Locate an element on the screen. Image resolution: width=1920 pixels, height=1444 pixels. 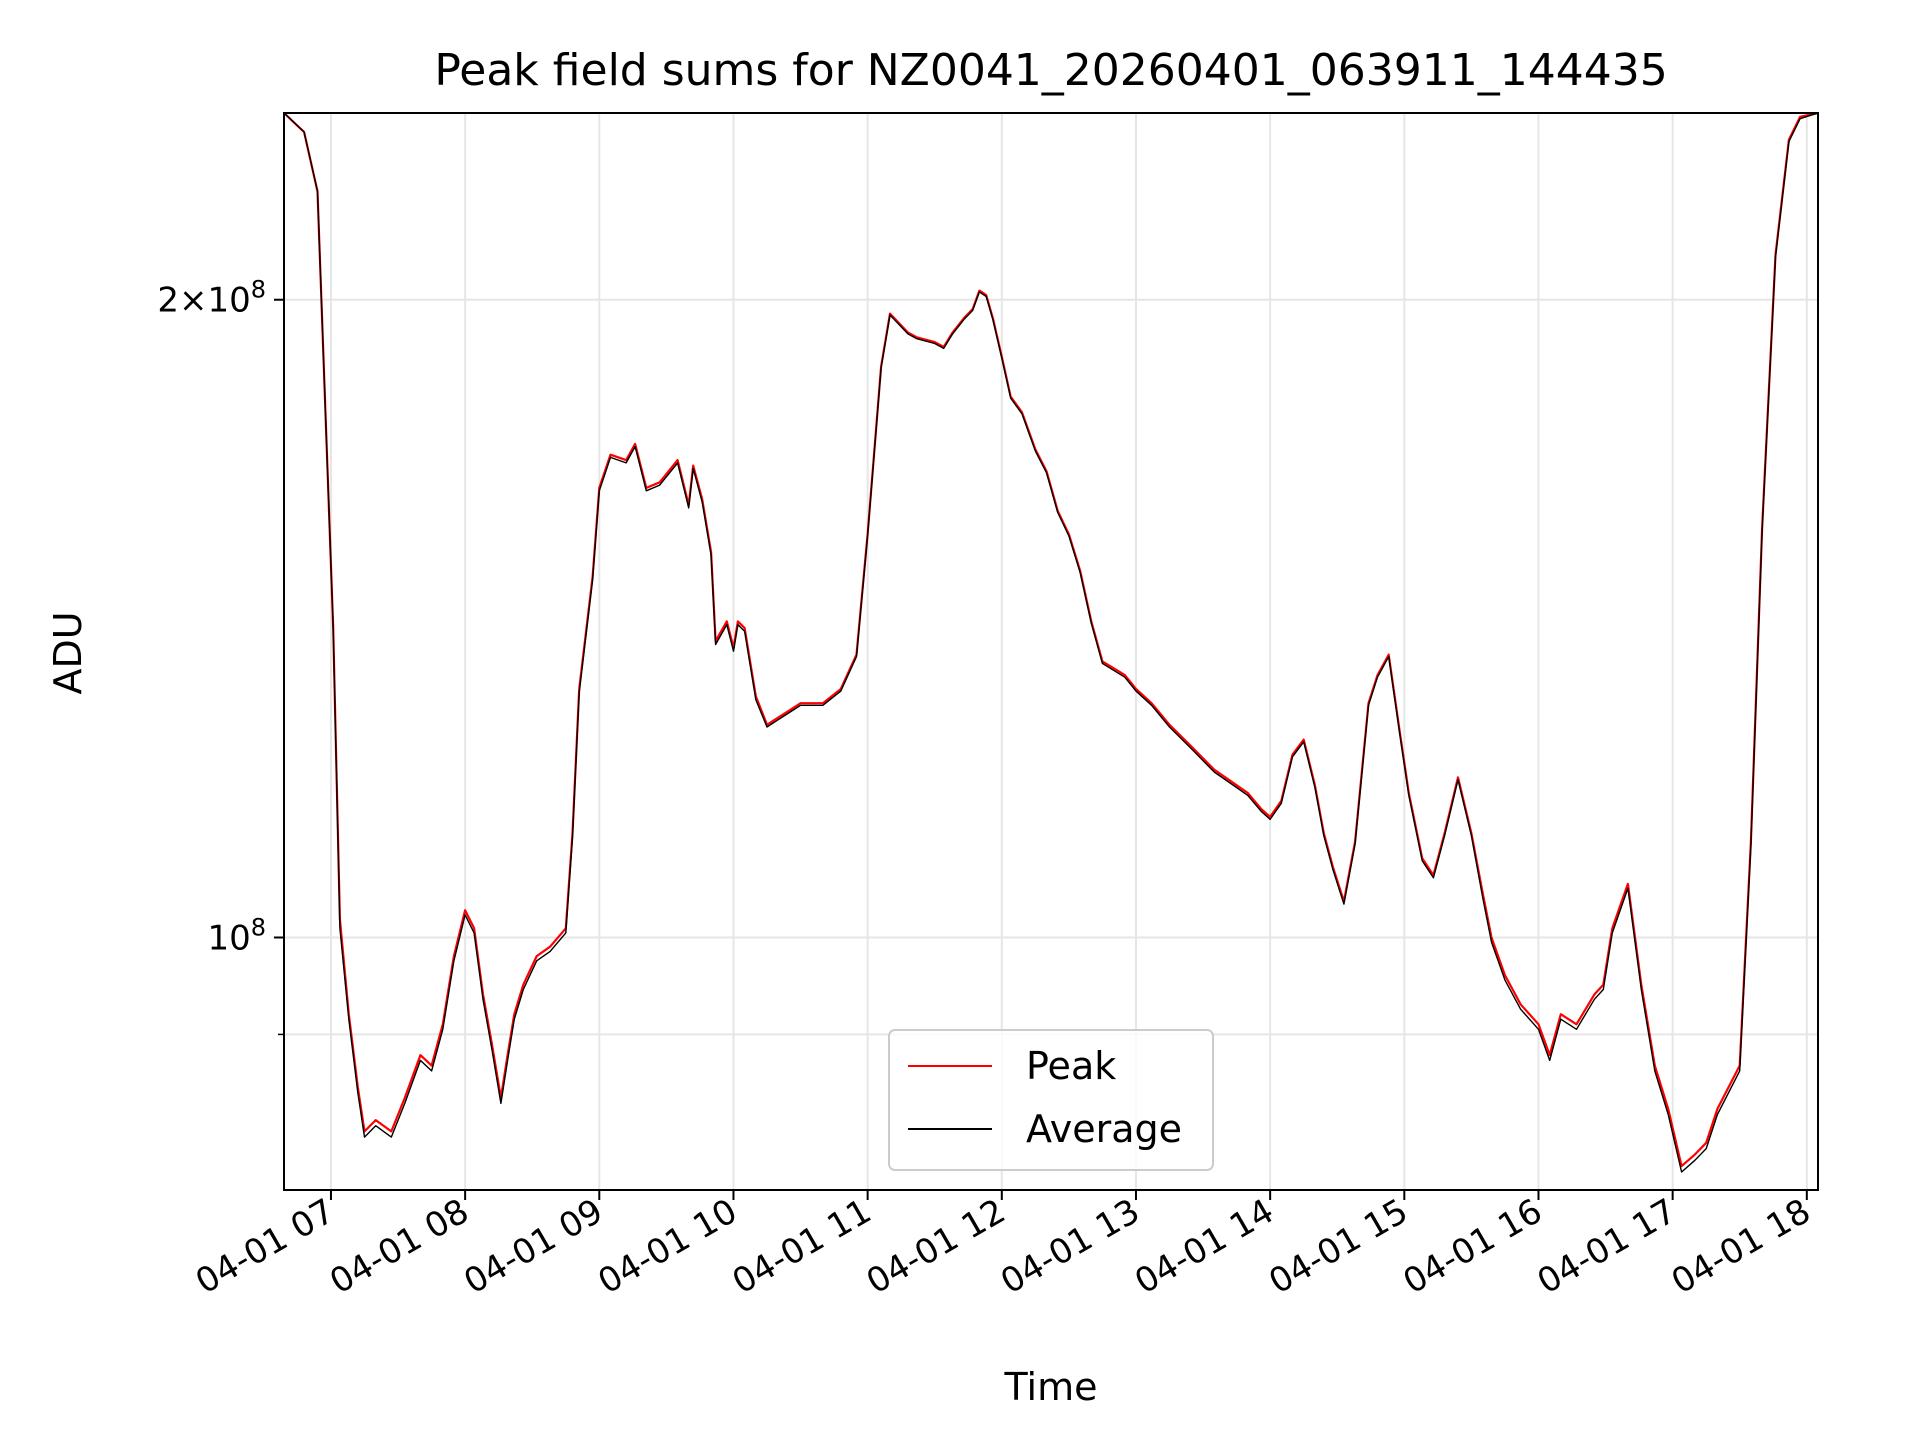
legend-label-peak: Peak is located at coordinates (1071, 1066).